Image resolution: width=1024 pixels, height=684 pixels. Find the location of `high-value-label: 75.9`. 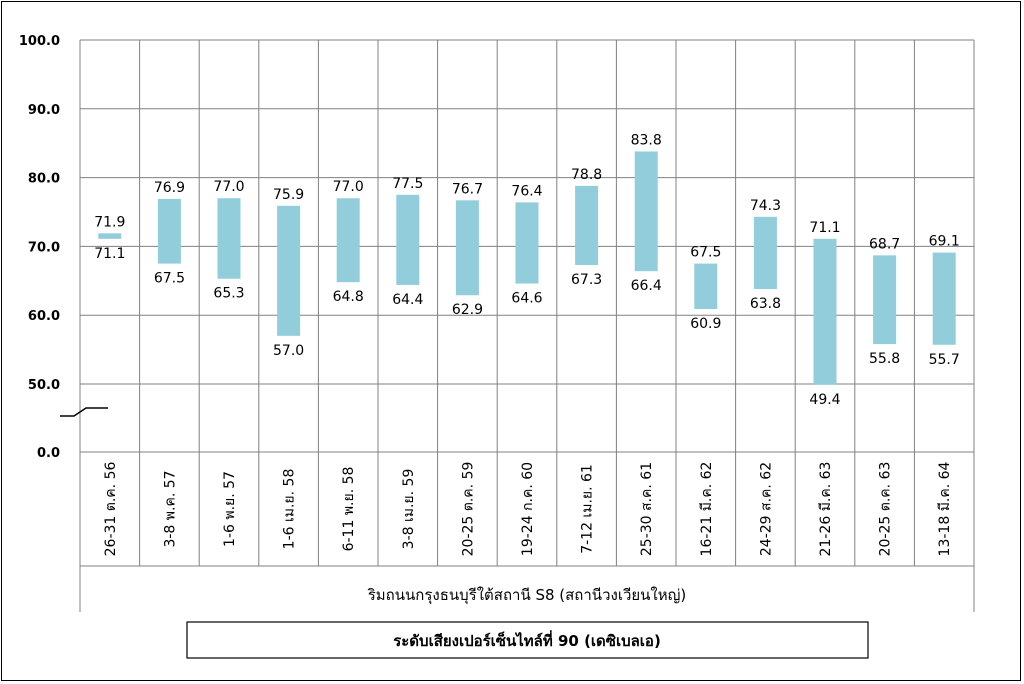

high-value-label: 75.9 is located at coordinates (288, 195).